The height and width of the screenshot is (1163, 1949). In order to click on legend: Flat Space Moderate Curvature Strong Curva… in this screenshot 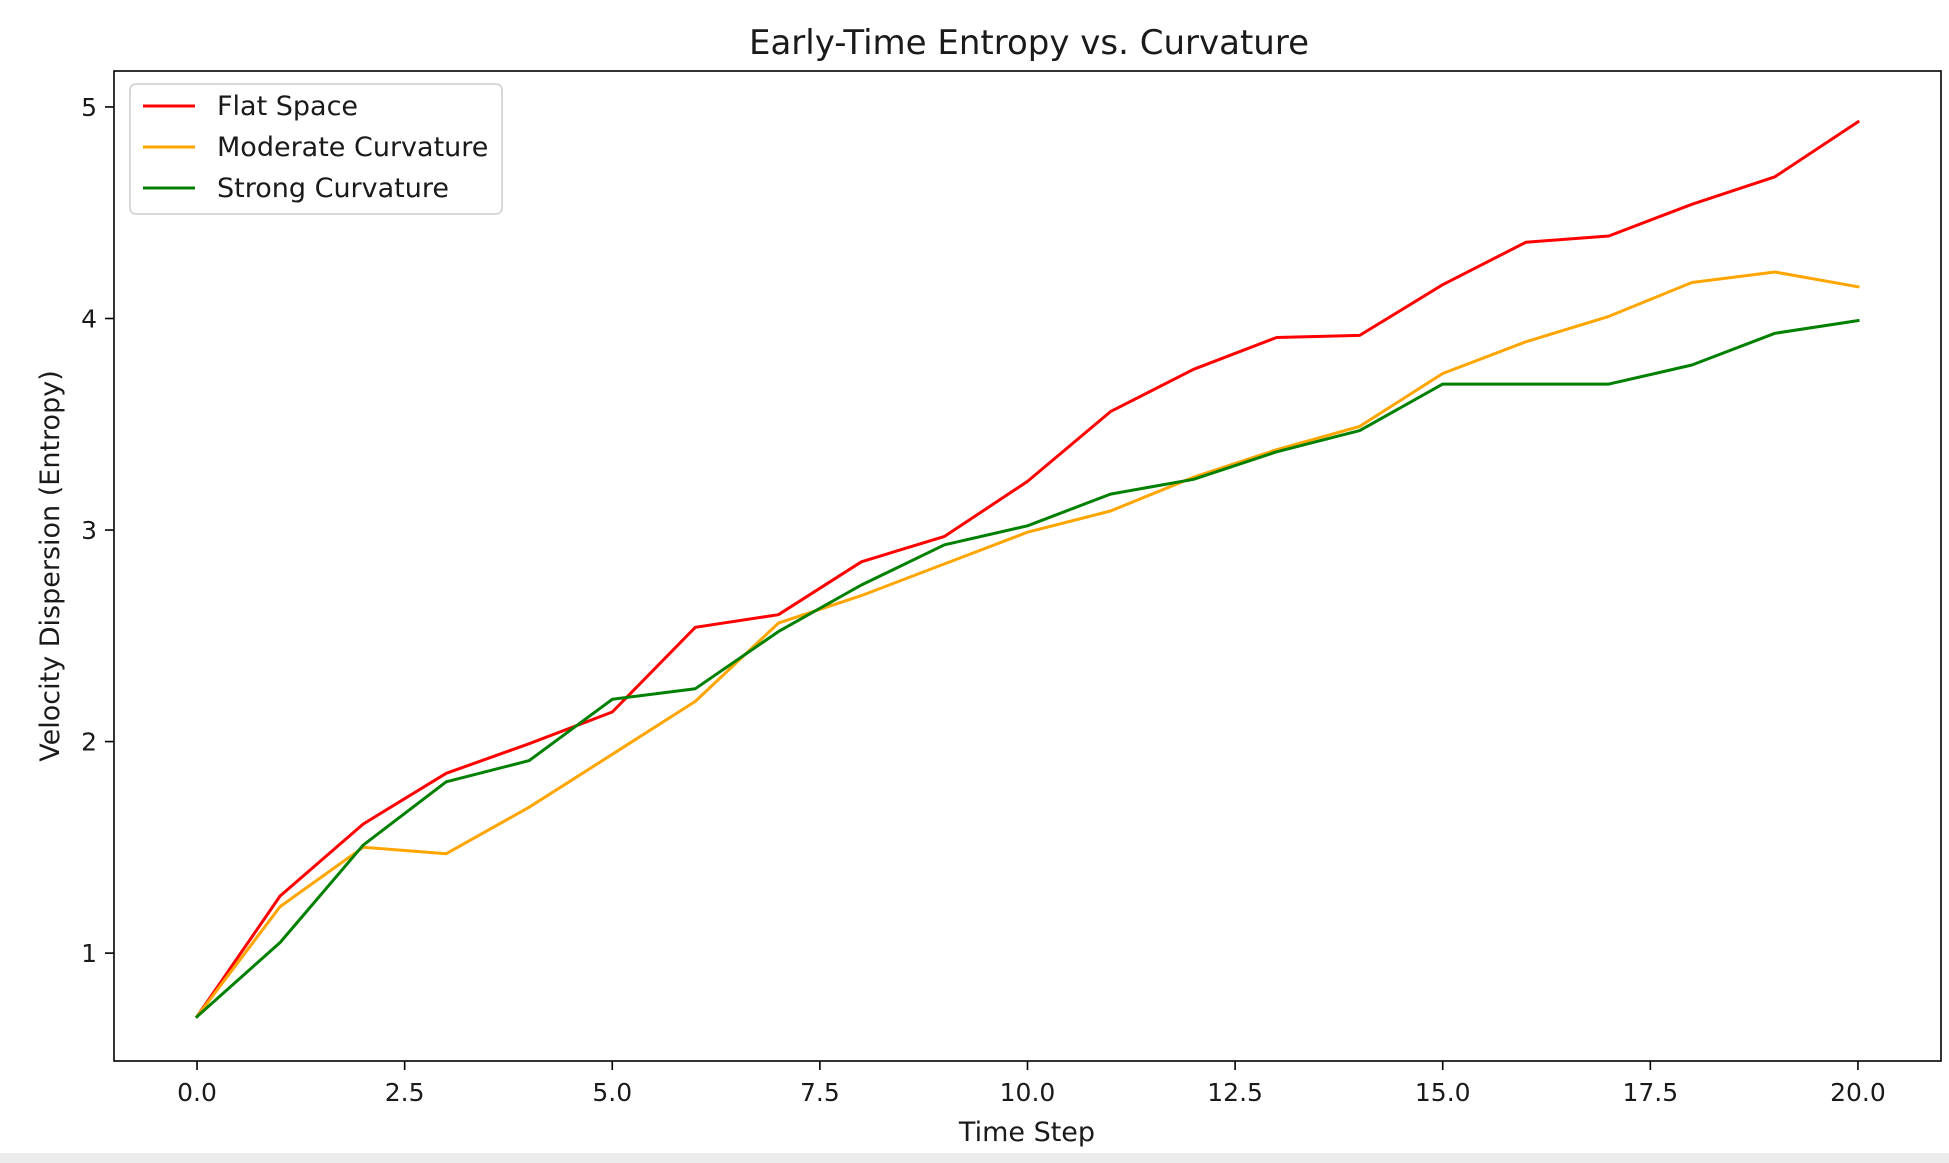, I will do `click(316, 149)`.